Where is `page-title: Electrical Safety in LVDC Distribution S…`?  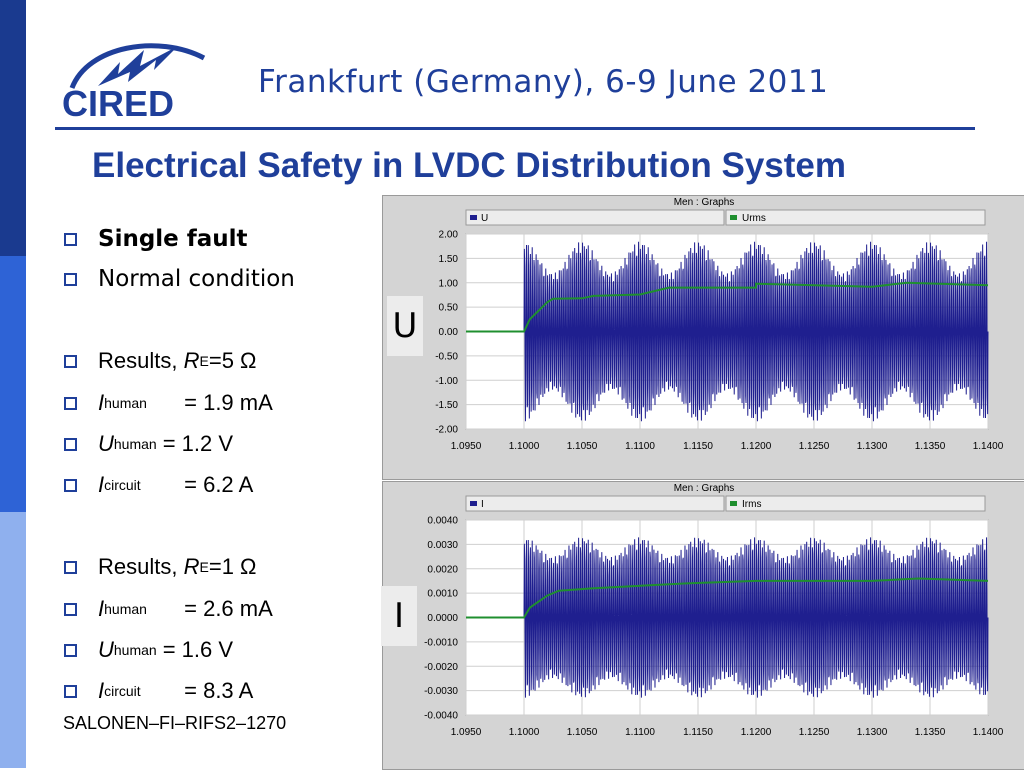
page-title: Electrical Safety in LVDC Distribution S… is located at coordinates (469, 165).